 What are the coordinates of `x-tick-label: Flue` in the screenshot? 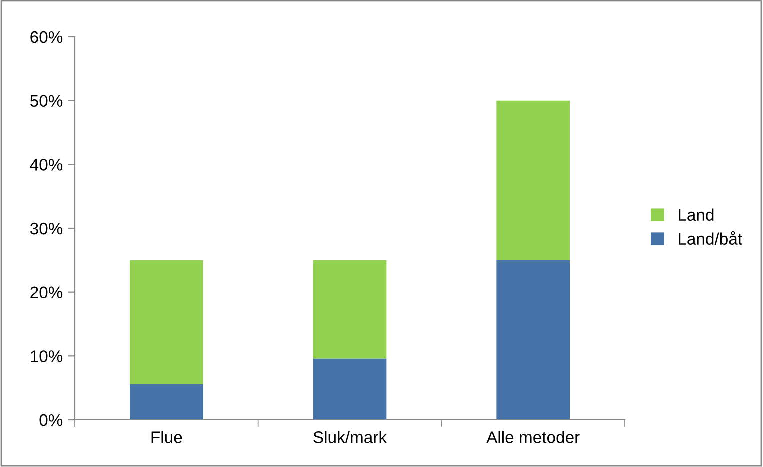 It's located at (167, 437).